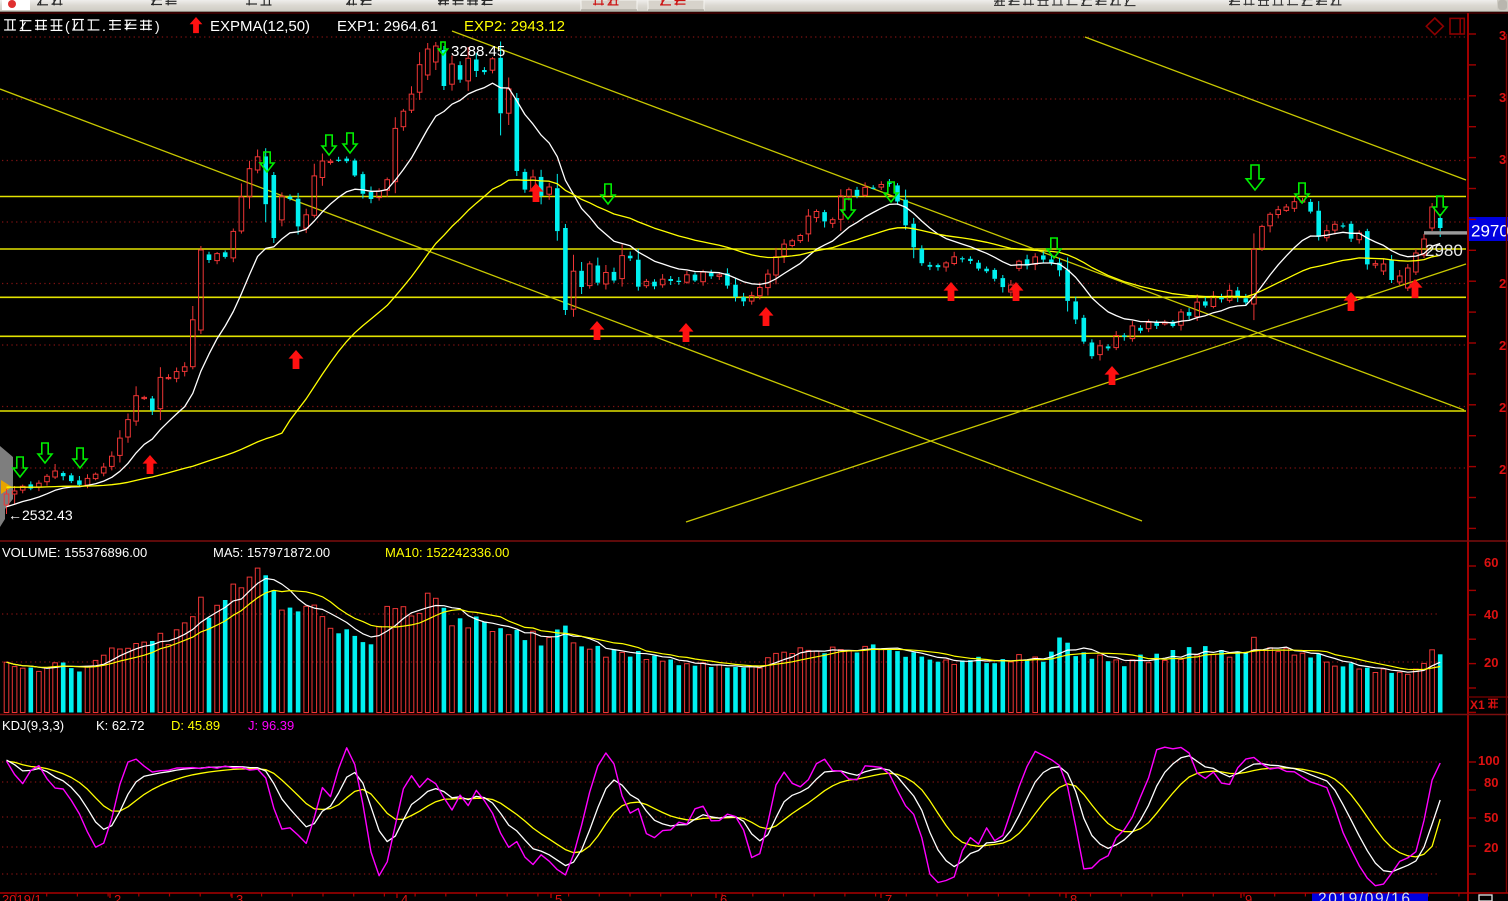  What do you see at coordinates (271, 552) in the screenshot?
I see `svg-text: MA5: 157971872.00` at bounding box center [271, 552].